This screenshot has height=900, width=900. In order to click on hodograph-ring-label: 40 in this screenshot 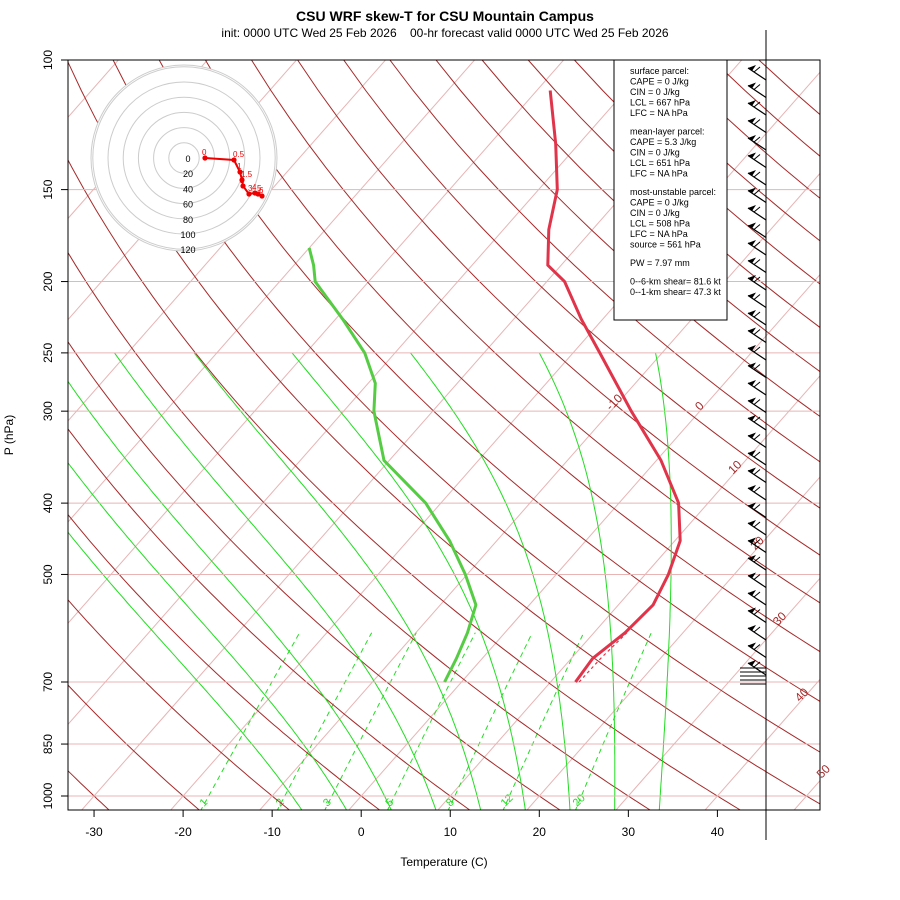, I will do `click(188, 189)`.